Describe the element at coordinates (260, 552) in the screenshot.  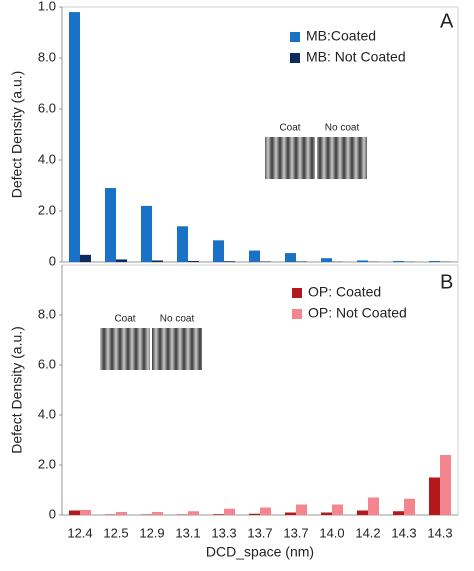
I see `x-axis-label: DCD_space (nm)` at that location.